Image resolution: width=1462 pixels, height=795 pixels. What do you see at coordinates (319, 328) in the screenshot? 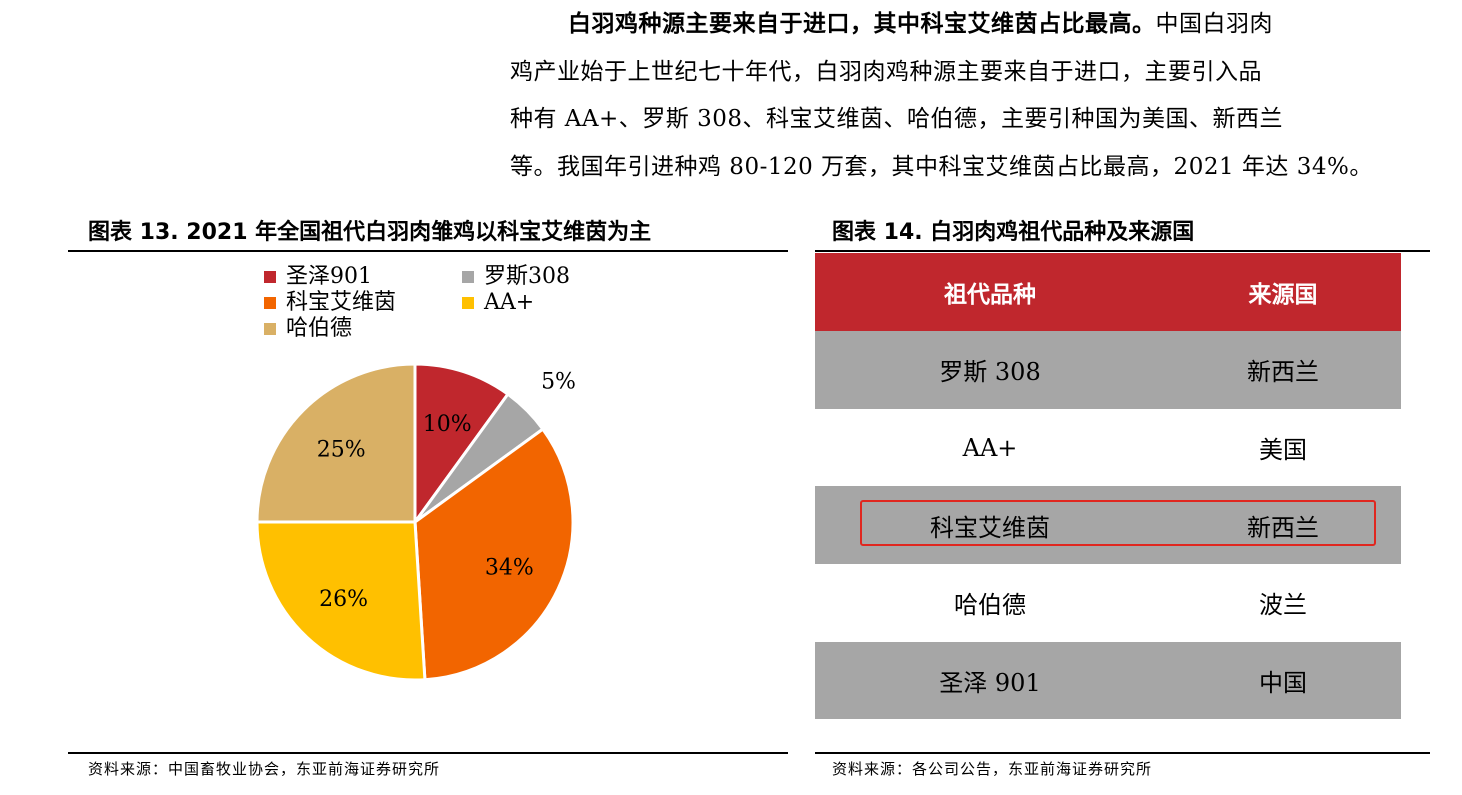
I see `legend-label: 哈伯德` at bounding box center [319, 328].